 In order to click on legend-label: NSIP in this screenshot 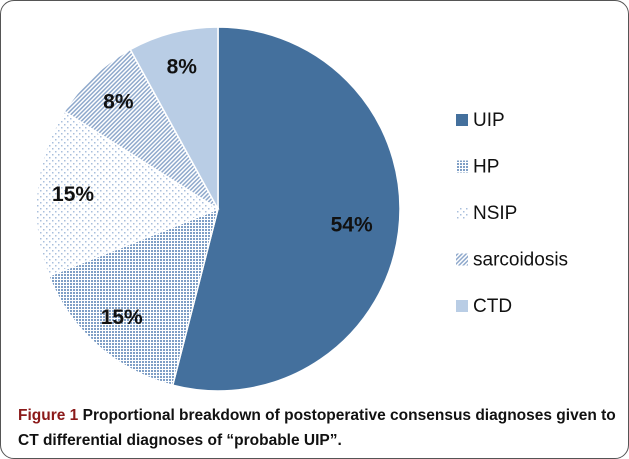, I will do `click(495, 213)`.